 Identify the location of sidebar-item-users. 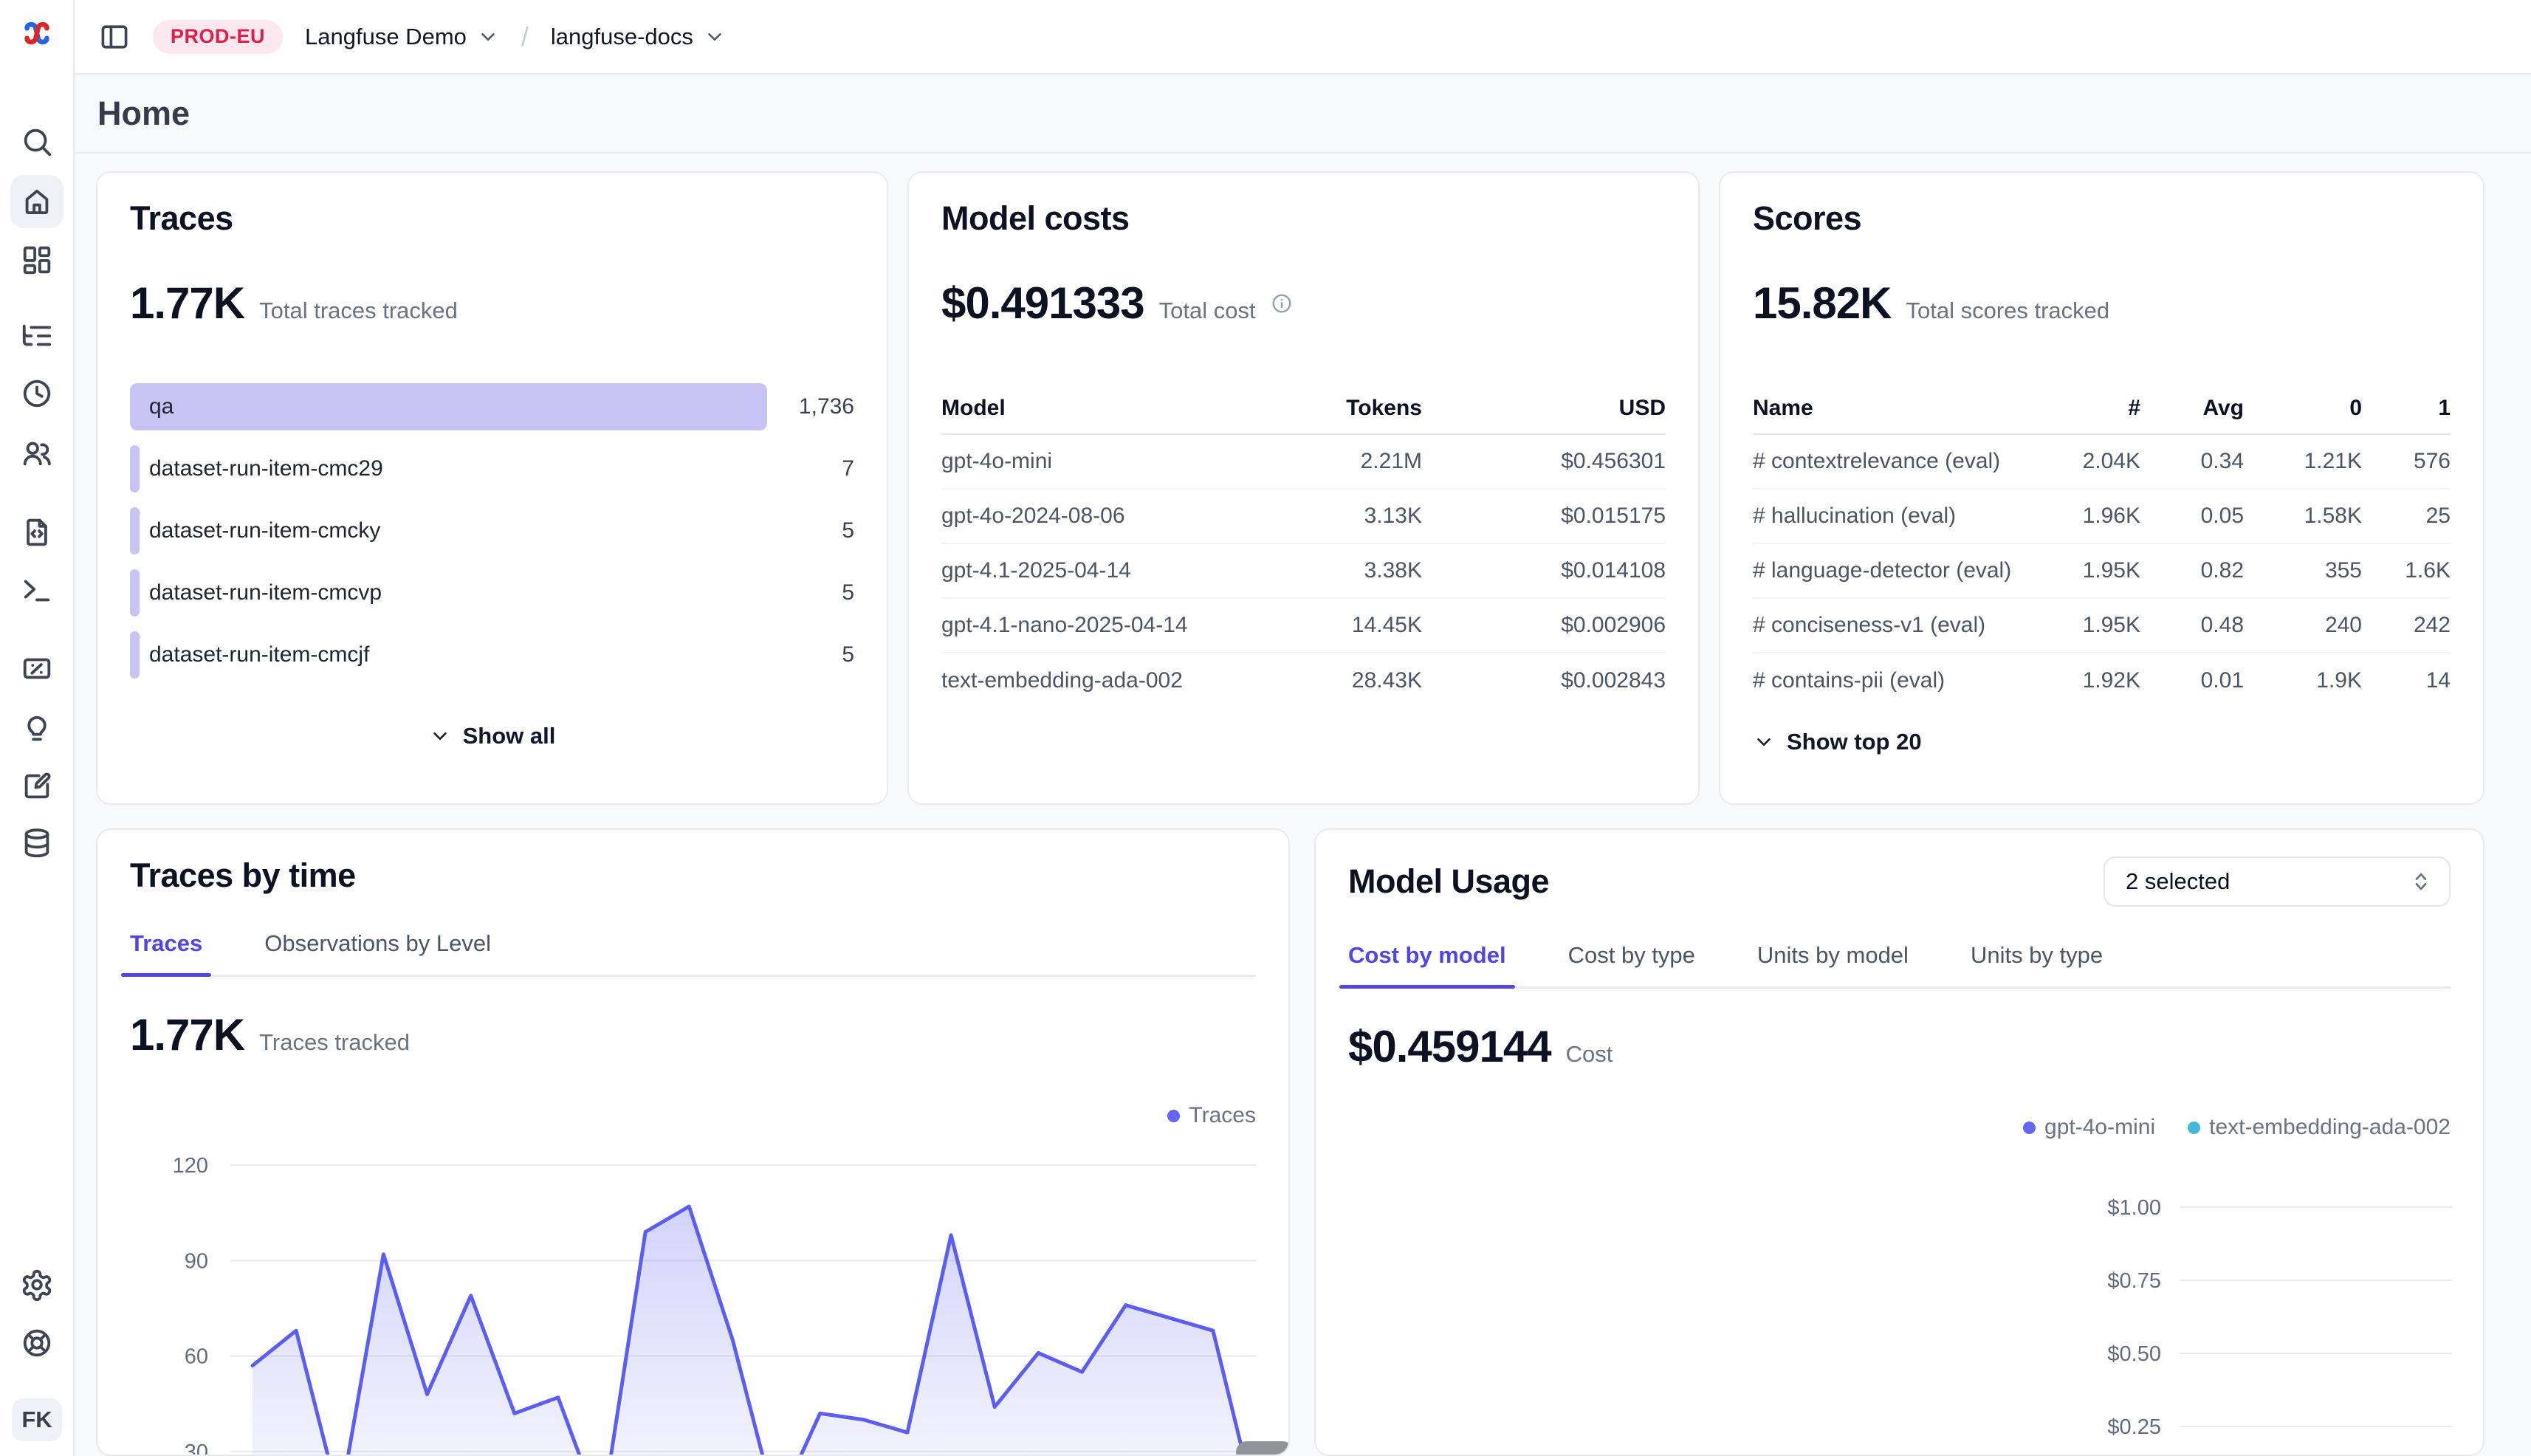
(36, 454).